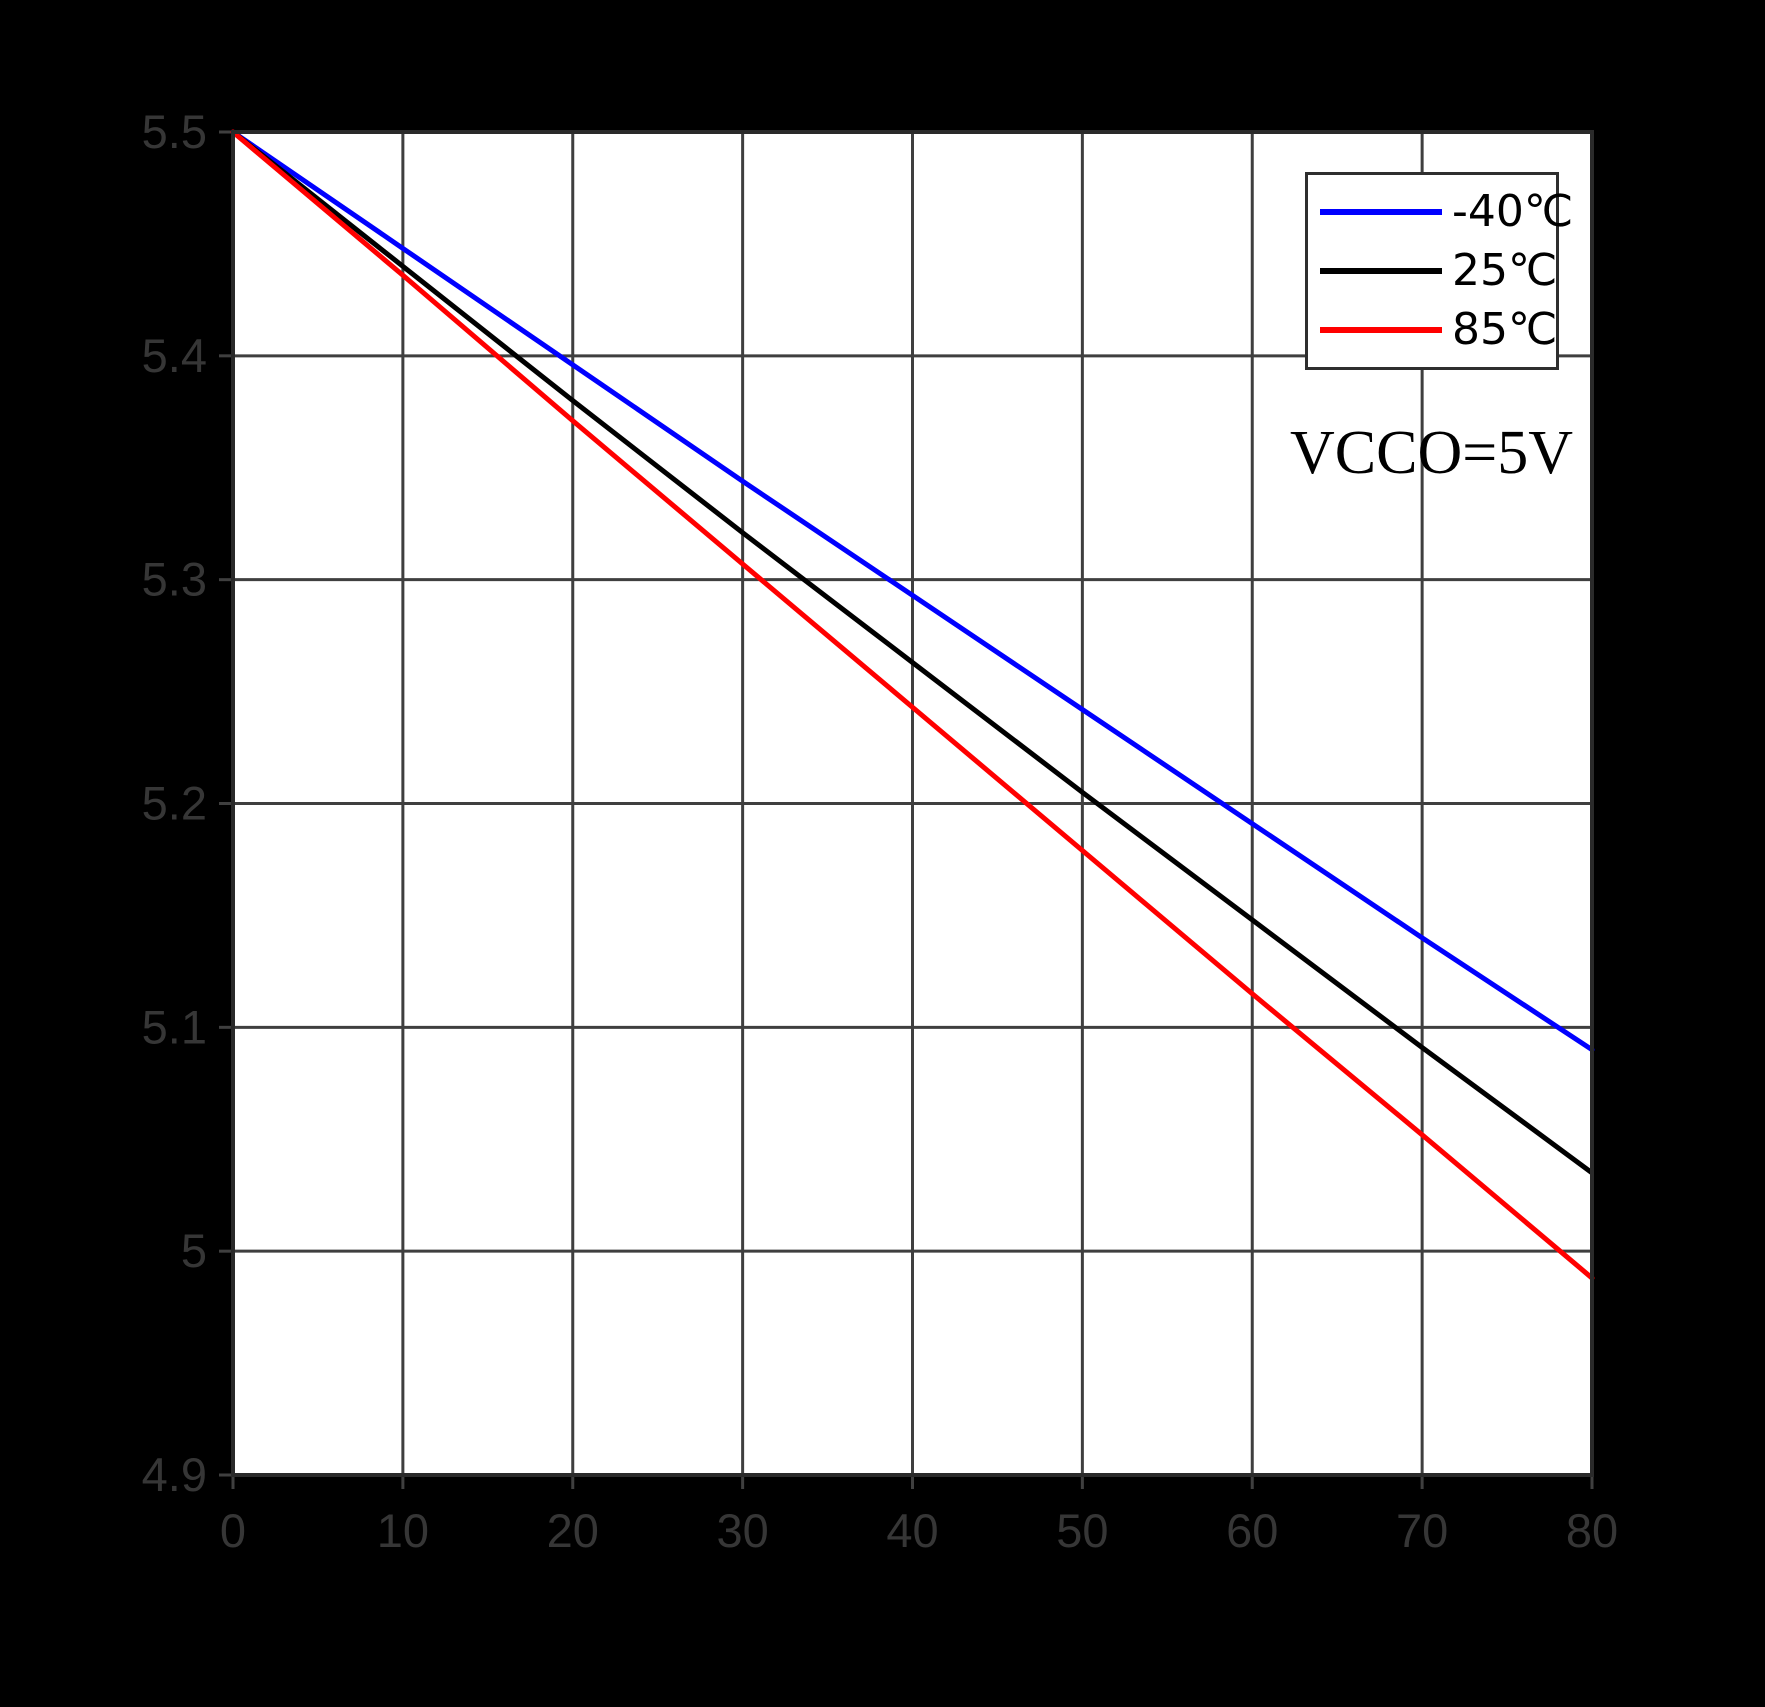 The width and height of the screenshot is (1765, 1707). What do you see at coordinates (912, 1530) in the screenshot?
I see `x-tick-label: 40` at bounding box center [912, 1530].